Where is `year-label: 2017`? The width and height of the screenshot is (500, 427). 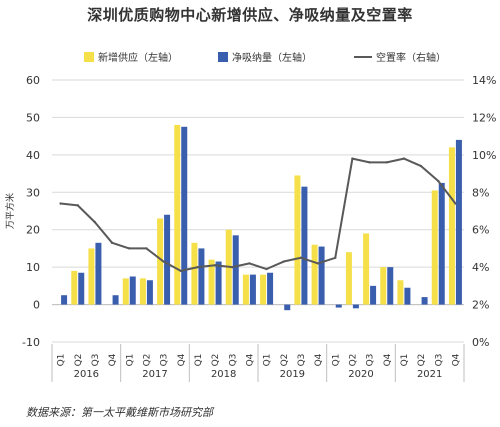
year-label: 2017 is located at coordinates (154, 374).